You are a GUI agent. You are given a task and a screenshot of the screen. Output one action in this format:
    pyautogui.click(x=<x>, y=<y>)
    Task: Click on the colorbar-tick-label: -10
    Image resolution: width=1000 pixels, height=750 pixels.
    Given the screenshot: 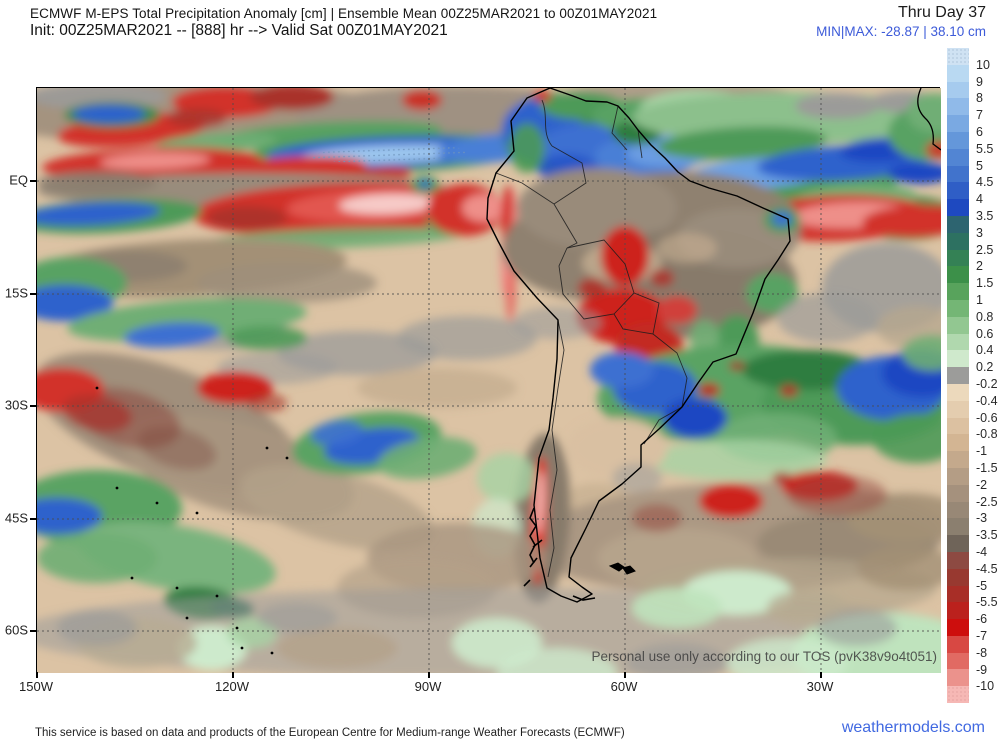 What is the action you would take?
    pyautogui.click(x=985, y=686)
    